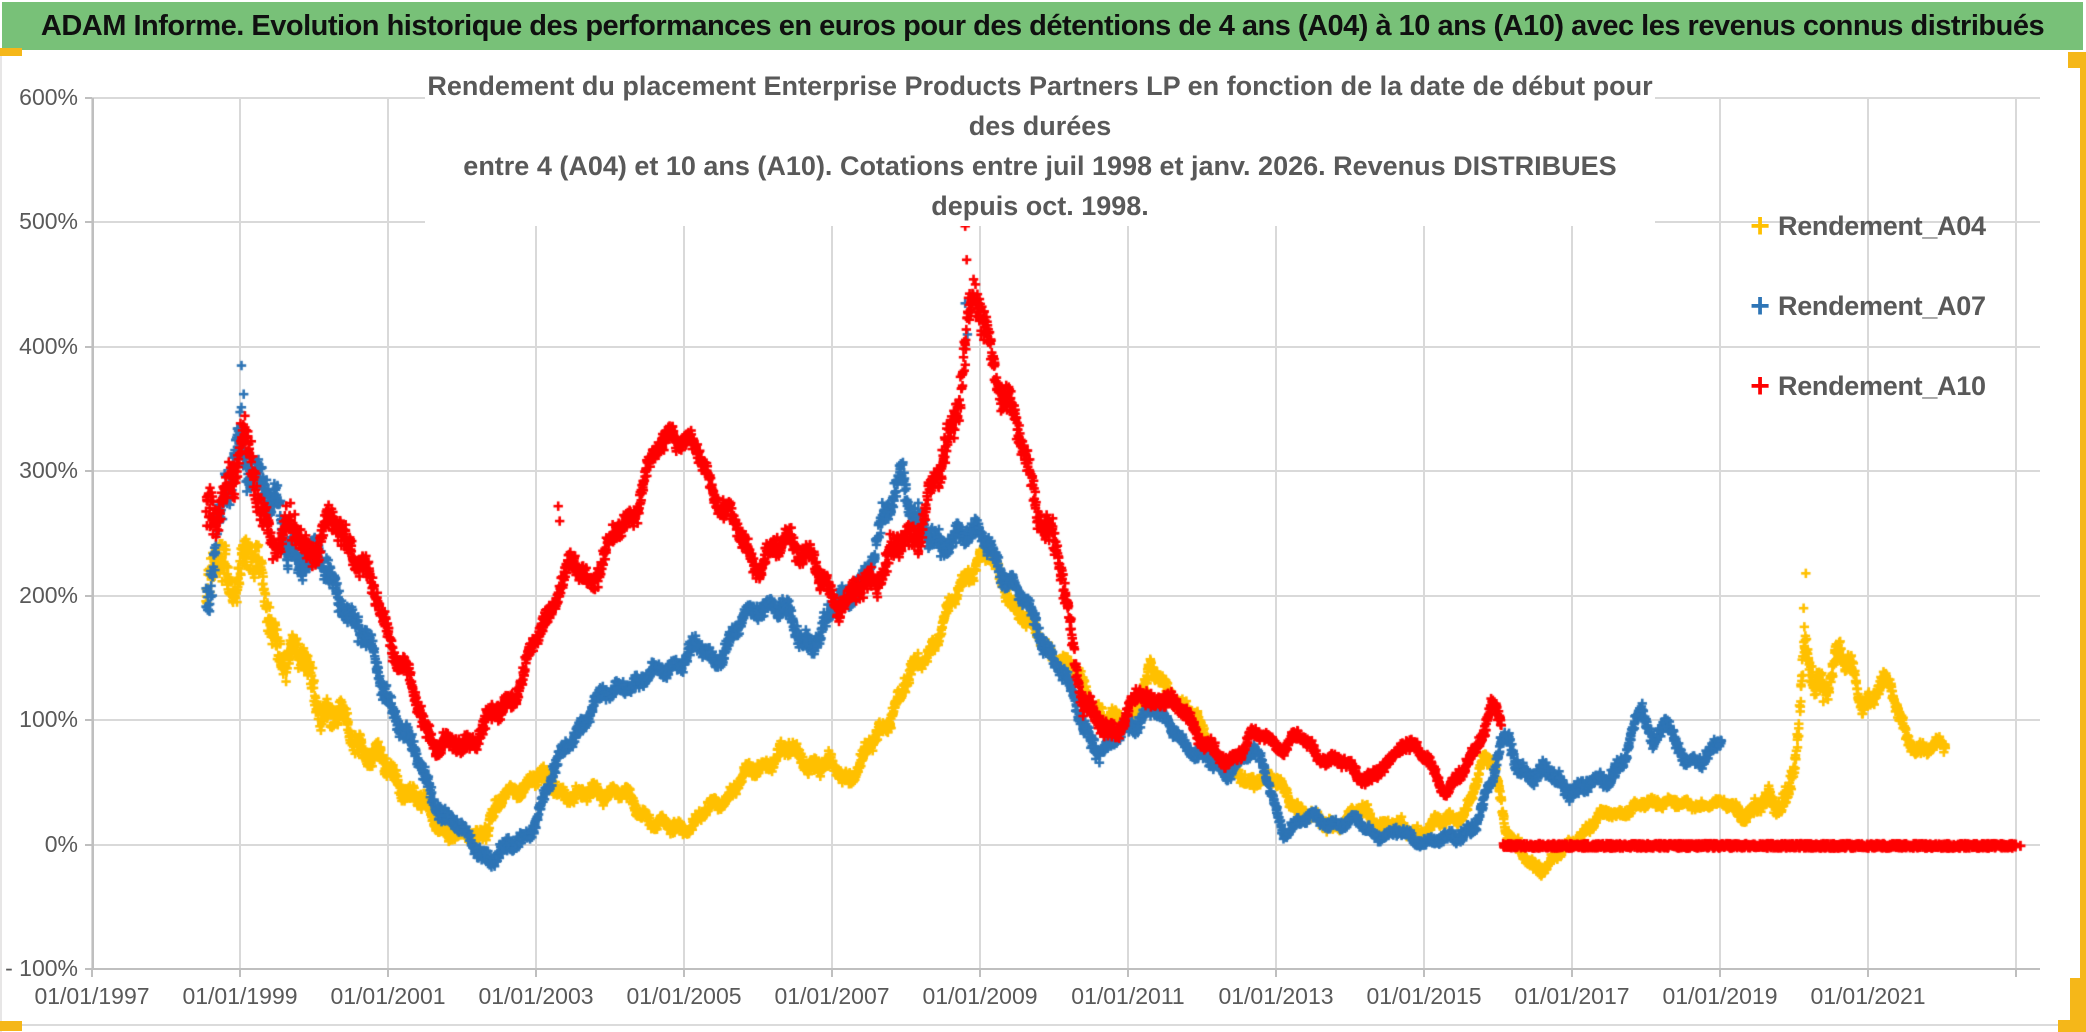 This screenshot has width=2086, height=1032. Describe the element at coordinates (684, 996) in the screenshot. I see `x-axis-label-2005: 01/01/2005` at that location.